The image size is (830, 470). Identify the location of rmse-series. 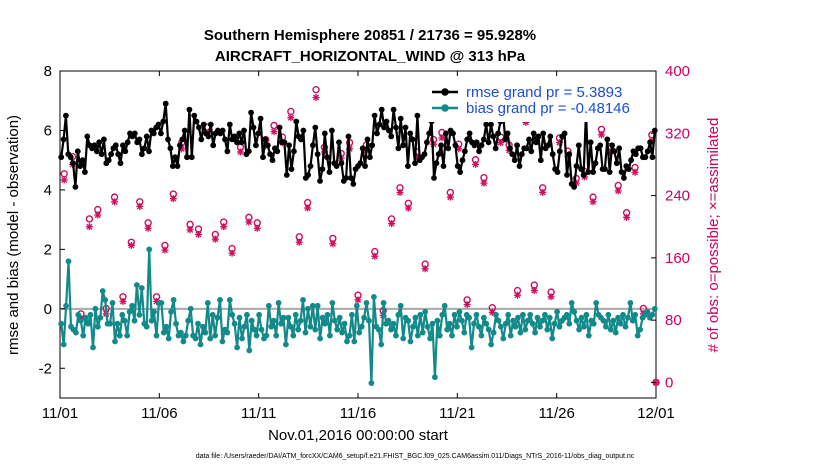
(358, 145).